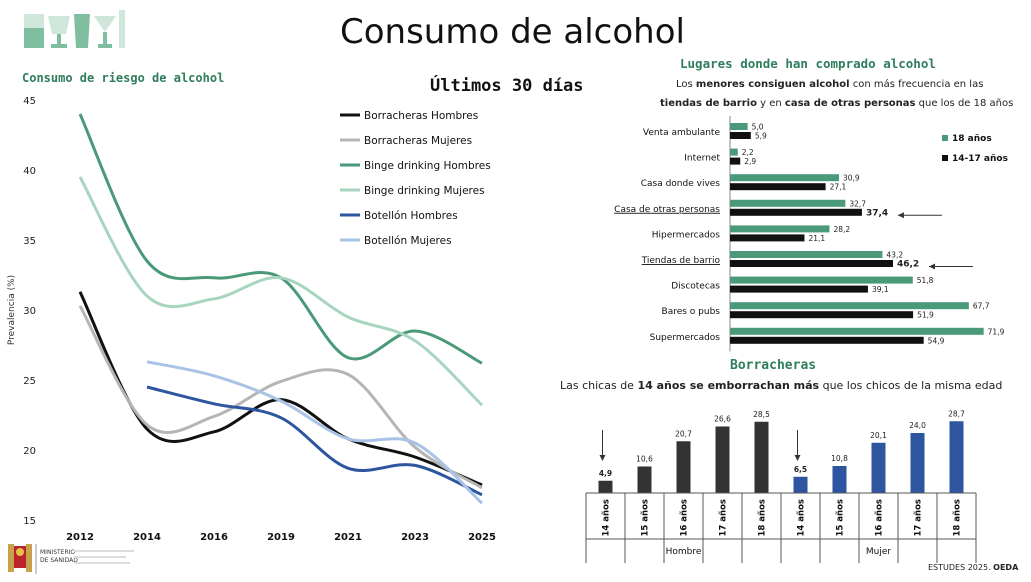 The width and height of the screenshot is (1031, 582). I want to click on y-tick-label: 20, so click(29, 451).